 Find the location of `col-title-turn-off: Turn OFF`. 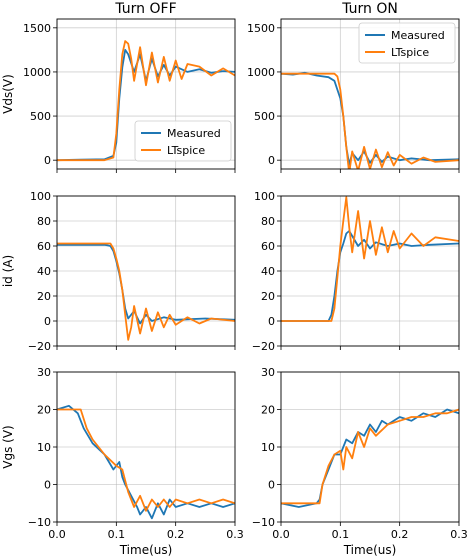

col-title-turn-off: Turn OFF is located at coordinates (145, 9).